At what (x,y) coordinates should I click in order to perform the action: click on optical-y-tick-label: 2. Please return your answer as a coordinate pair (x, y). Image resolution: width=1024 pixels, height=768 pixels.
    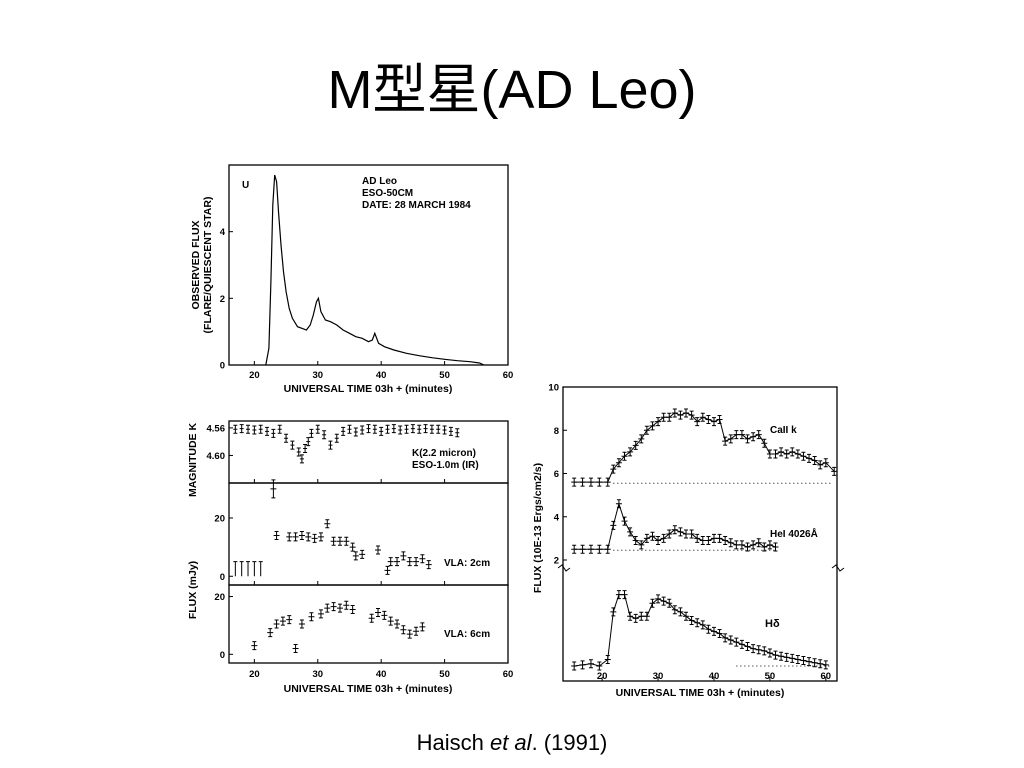
    Looking at the image, I should click on (556, 561).